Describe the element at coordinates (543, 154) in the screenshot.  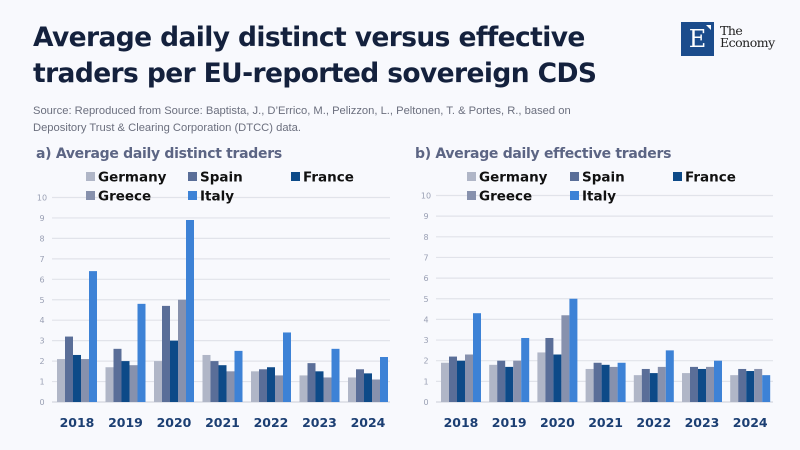
I see `chart-b-title: b) Average daily effective traders` at that location.